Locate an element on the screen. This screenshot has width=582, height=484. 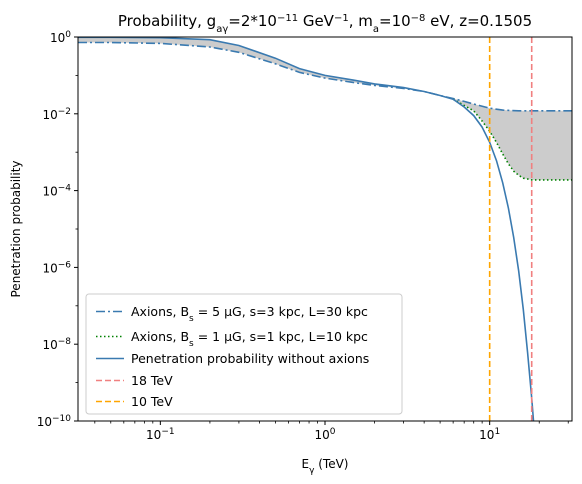
y-tick-label: 10⁻¹⁰ is located at coordinates (54, 421).